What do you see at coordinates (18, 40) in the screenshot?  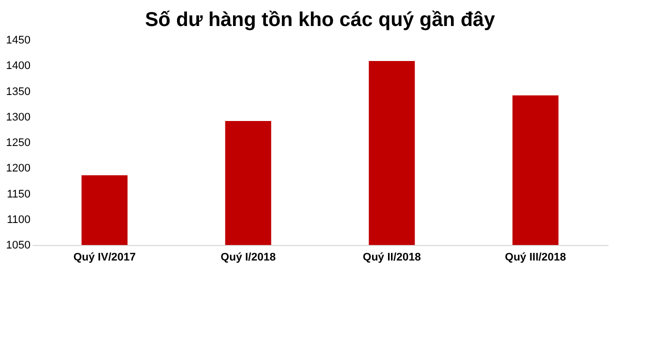 I see `y-tick-label: 1450` at bounding box center [18, 40].